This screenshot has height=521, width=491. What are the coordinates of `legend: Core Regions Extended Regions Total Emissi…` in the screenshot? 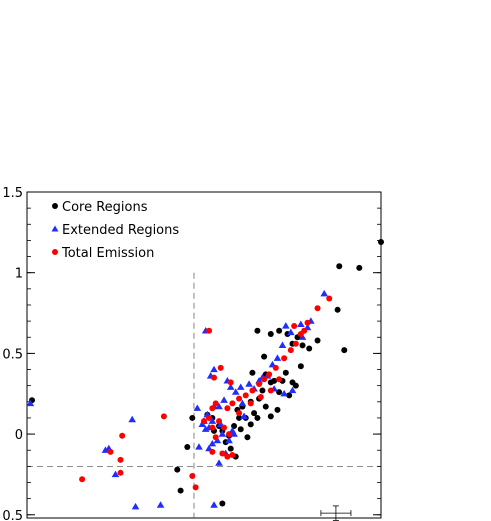 It's located at (115, 230).